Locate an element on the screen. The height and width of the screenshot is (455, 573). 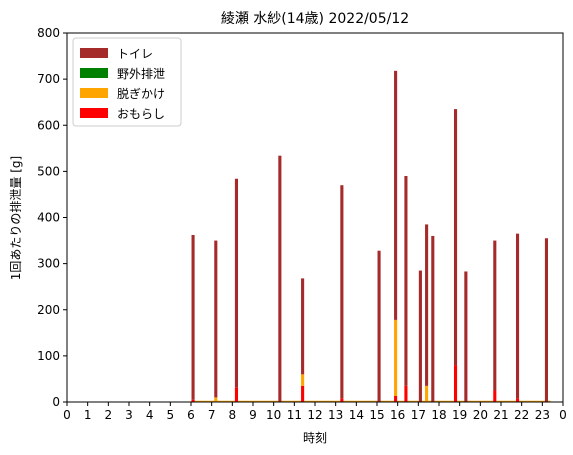
legend-label: おもらし is located at coordinates (141, 114).